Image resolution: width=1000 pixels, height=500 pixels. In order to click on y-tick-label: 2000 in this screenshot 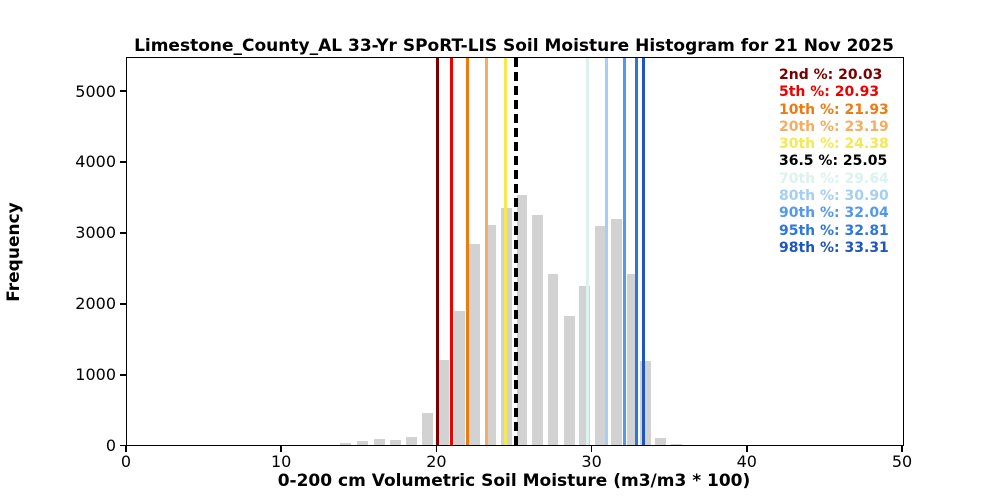, I will do `click(95, 304)`.